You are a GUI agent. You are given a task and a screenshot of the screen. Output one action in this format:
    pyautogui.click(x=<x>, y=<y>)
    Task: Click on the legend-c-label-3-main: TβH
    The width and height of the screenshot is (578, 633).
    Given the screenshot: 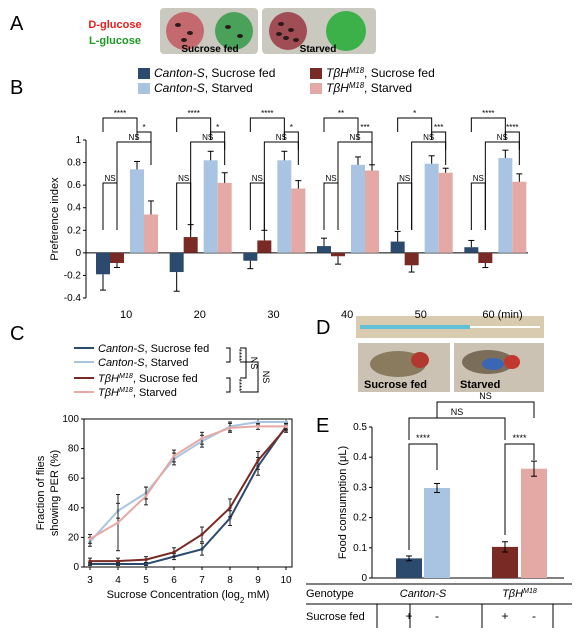 What is the action you would take?
    pyautogui.click(x=108, y=393)
    